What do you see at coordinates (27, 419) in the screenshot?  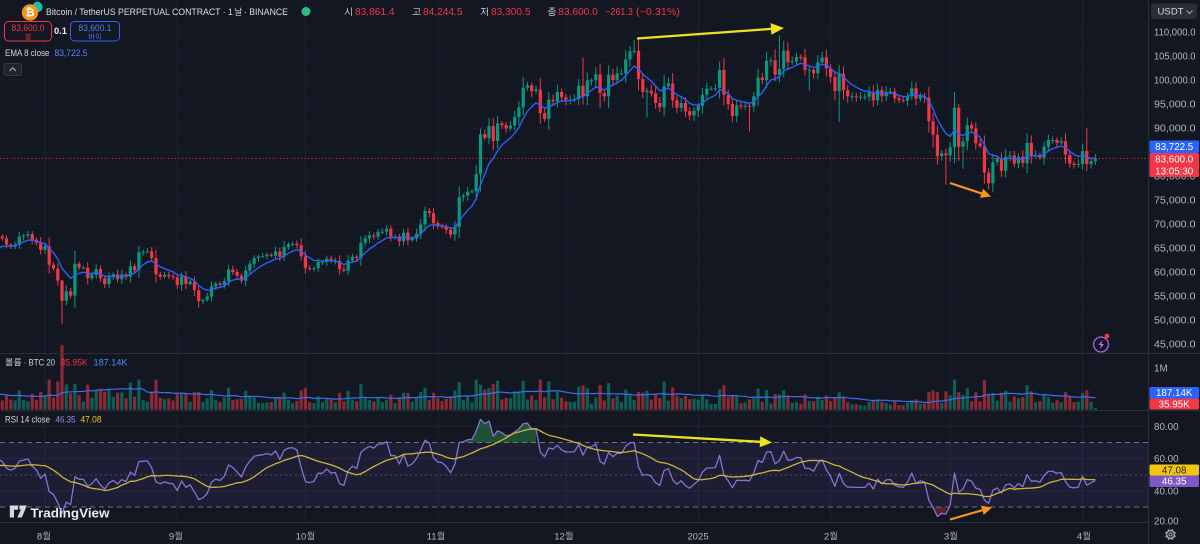 I see `svg-text: RSI 14 close` at bounding box center [27, 419].